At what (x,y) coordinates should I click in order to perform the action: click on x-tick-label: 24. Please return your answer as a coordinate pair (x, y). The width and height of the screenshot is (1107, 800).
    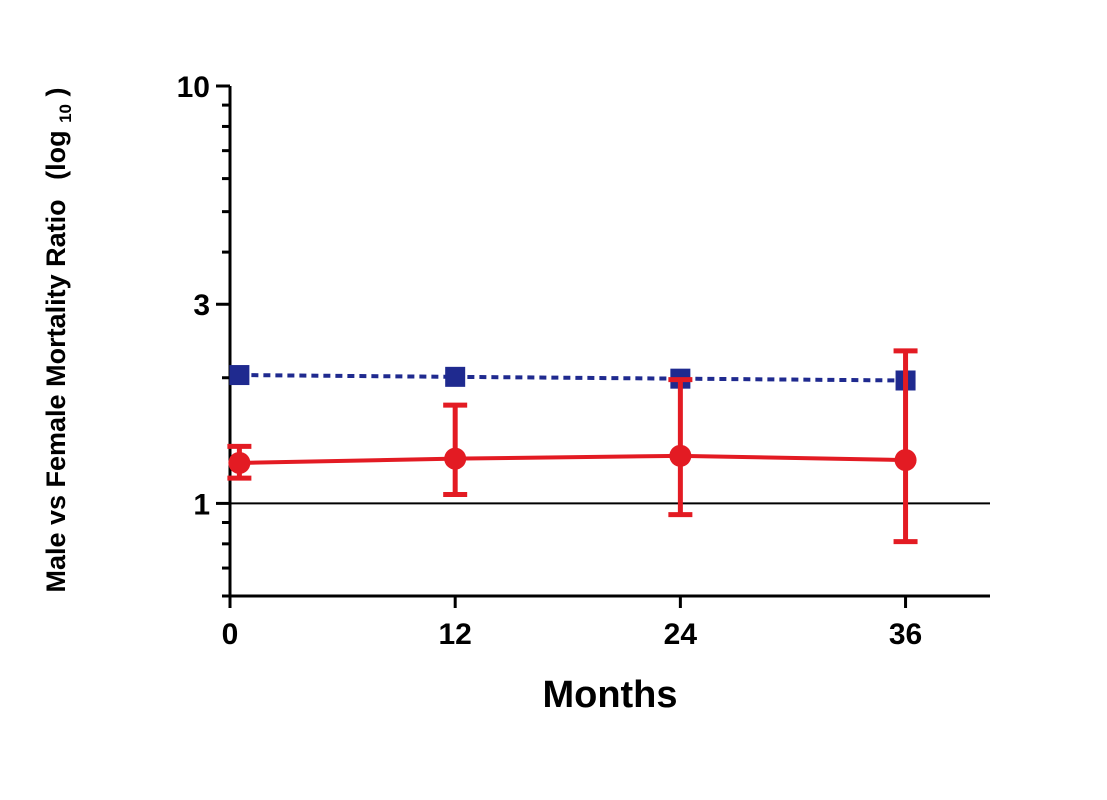
    Looking at the image, I should click on (681, 634).